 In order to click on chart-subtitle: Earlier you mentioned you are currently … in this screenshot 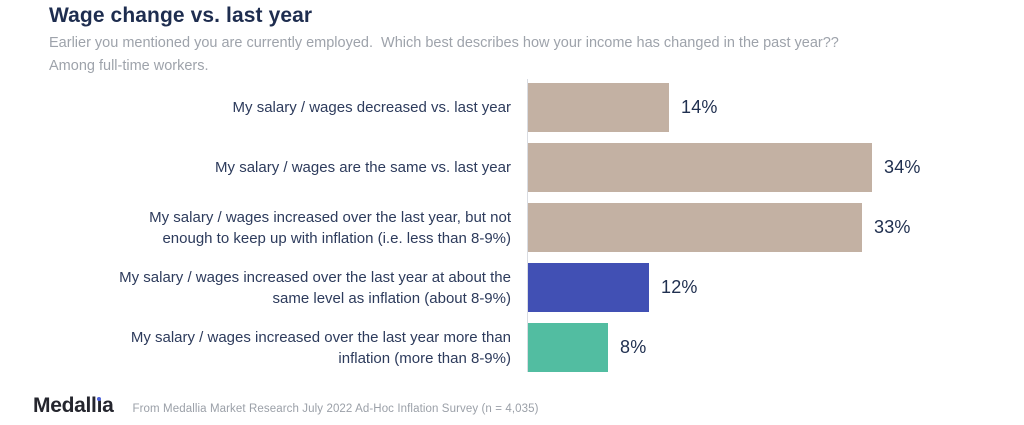, I will do `click(519, 54)`.